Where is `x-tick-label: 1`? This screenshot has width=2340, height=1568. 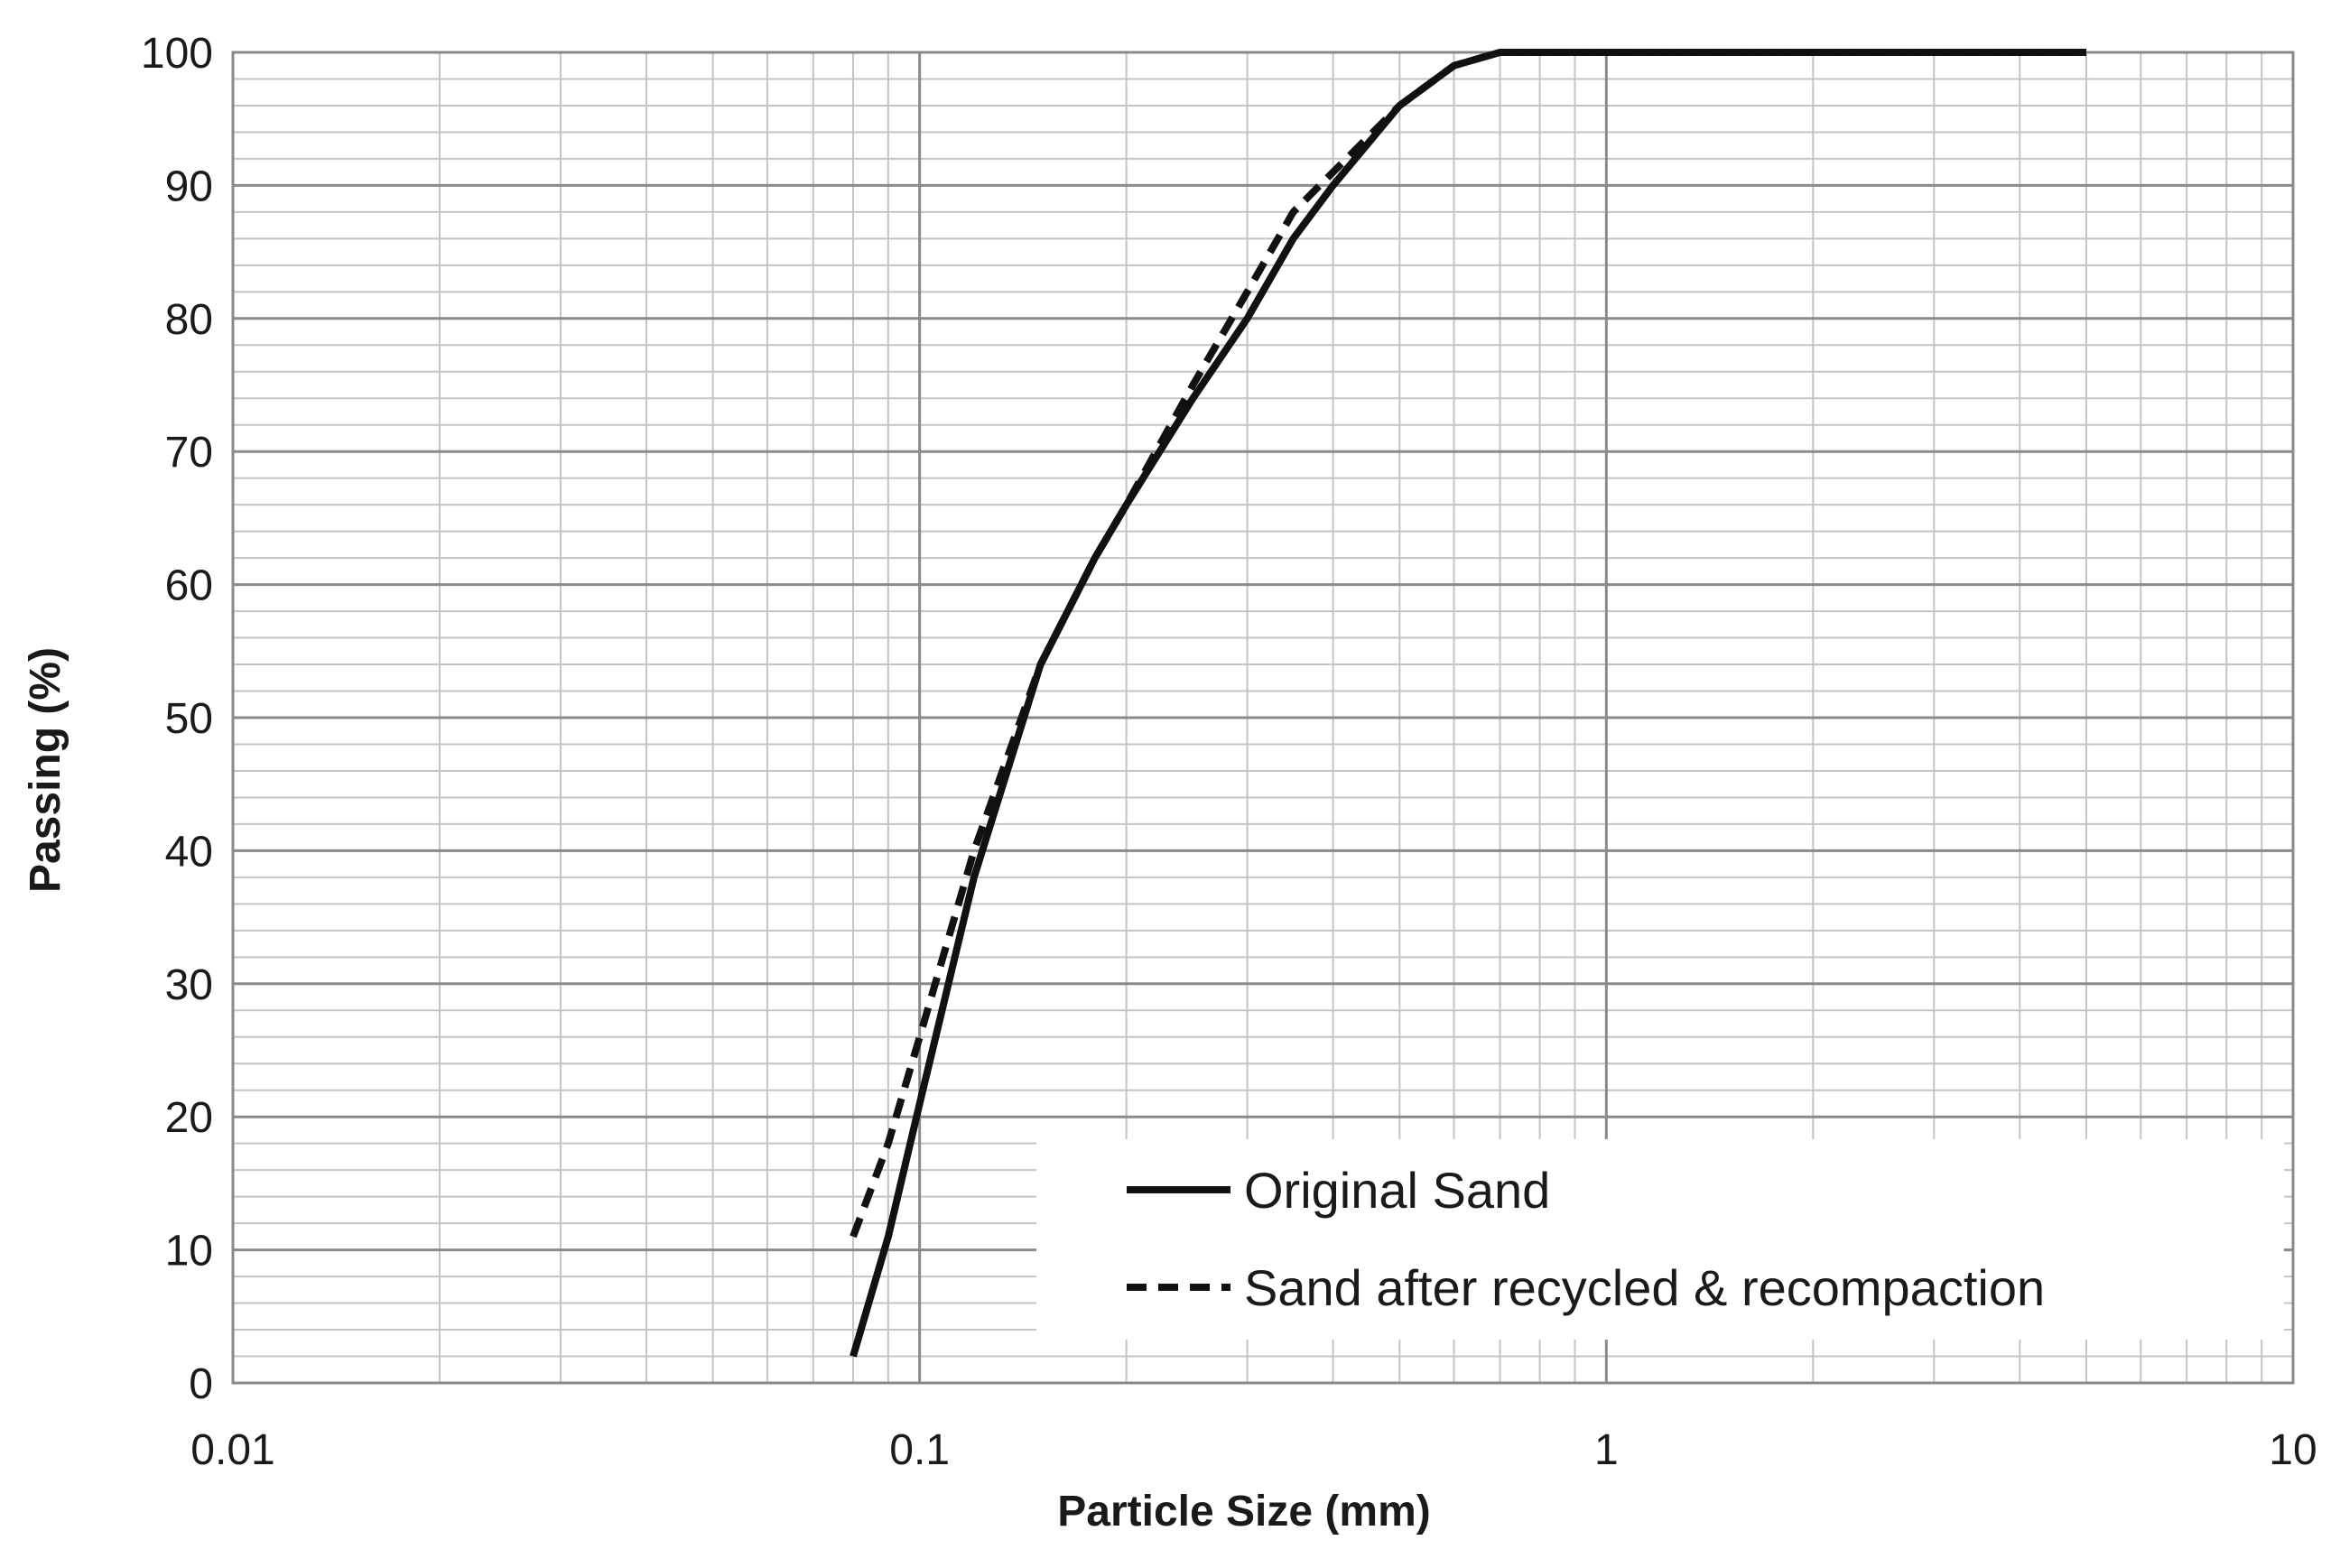
x-tick-label: 1 is located at coordinates (1607, 1450).